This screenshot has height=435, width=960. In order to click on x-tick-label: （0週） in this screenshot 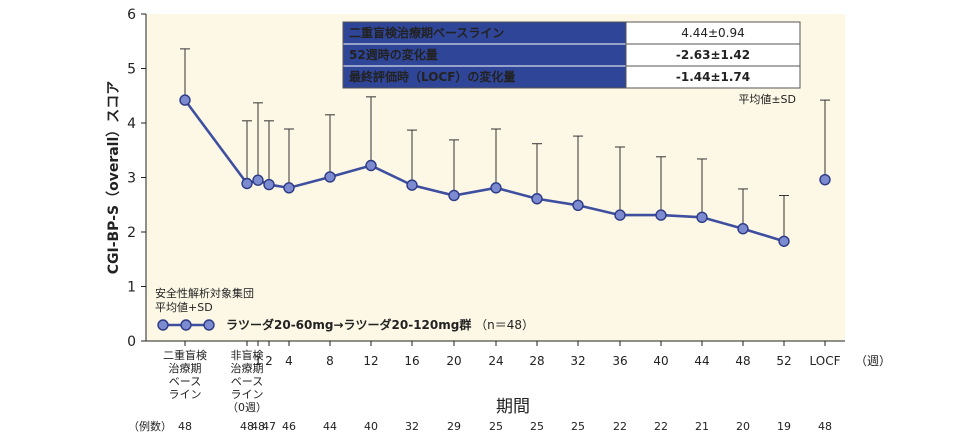, I will do `click(247, 407)`.